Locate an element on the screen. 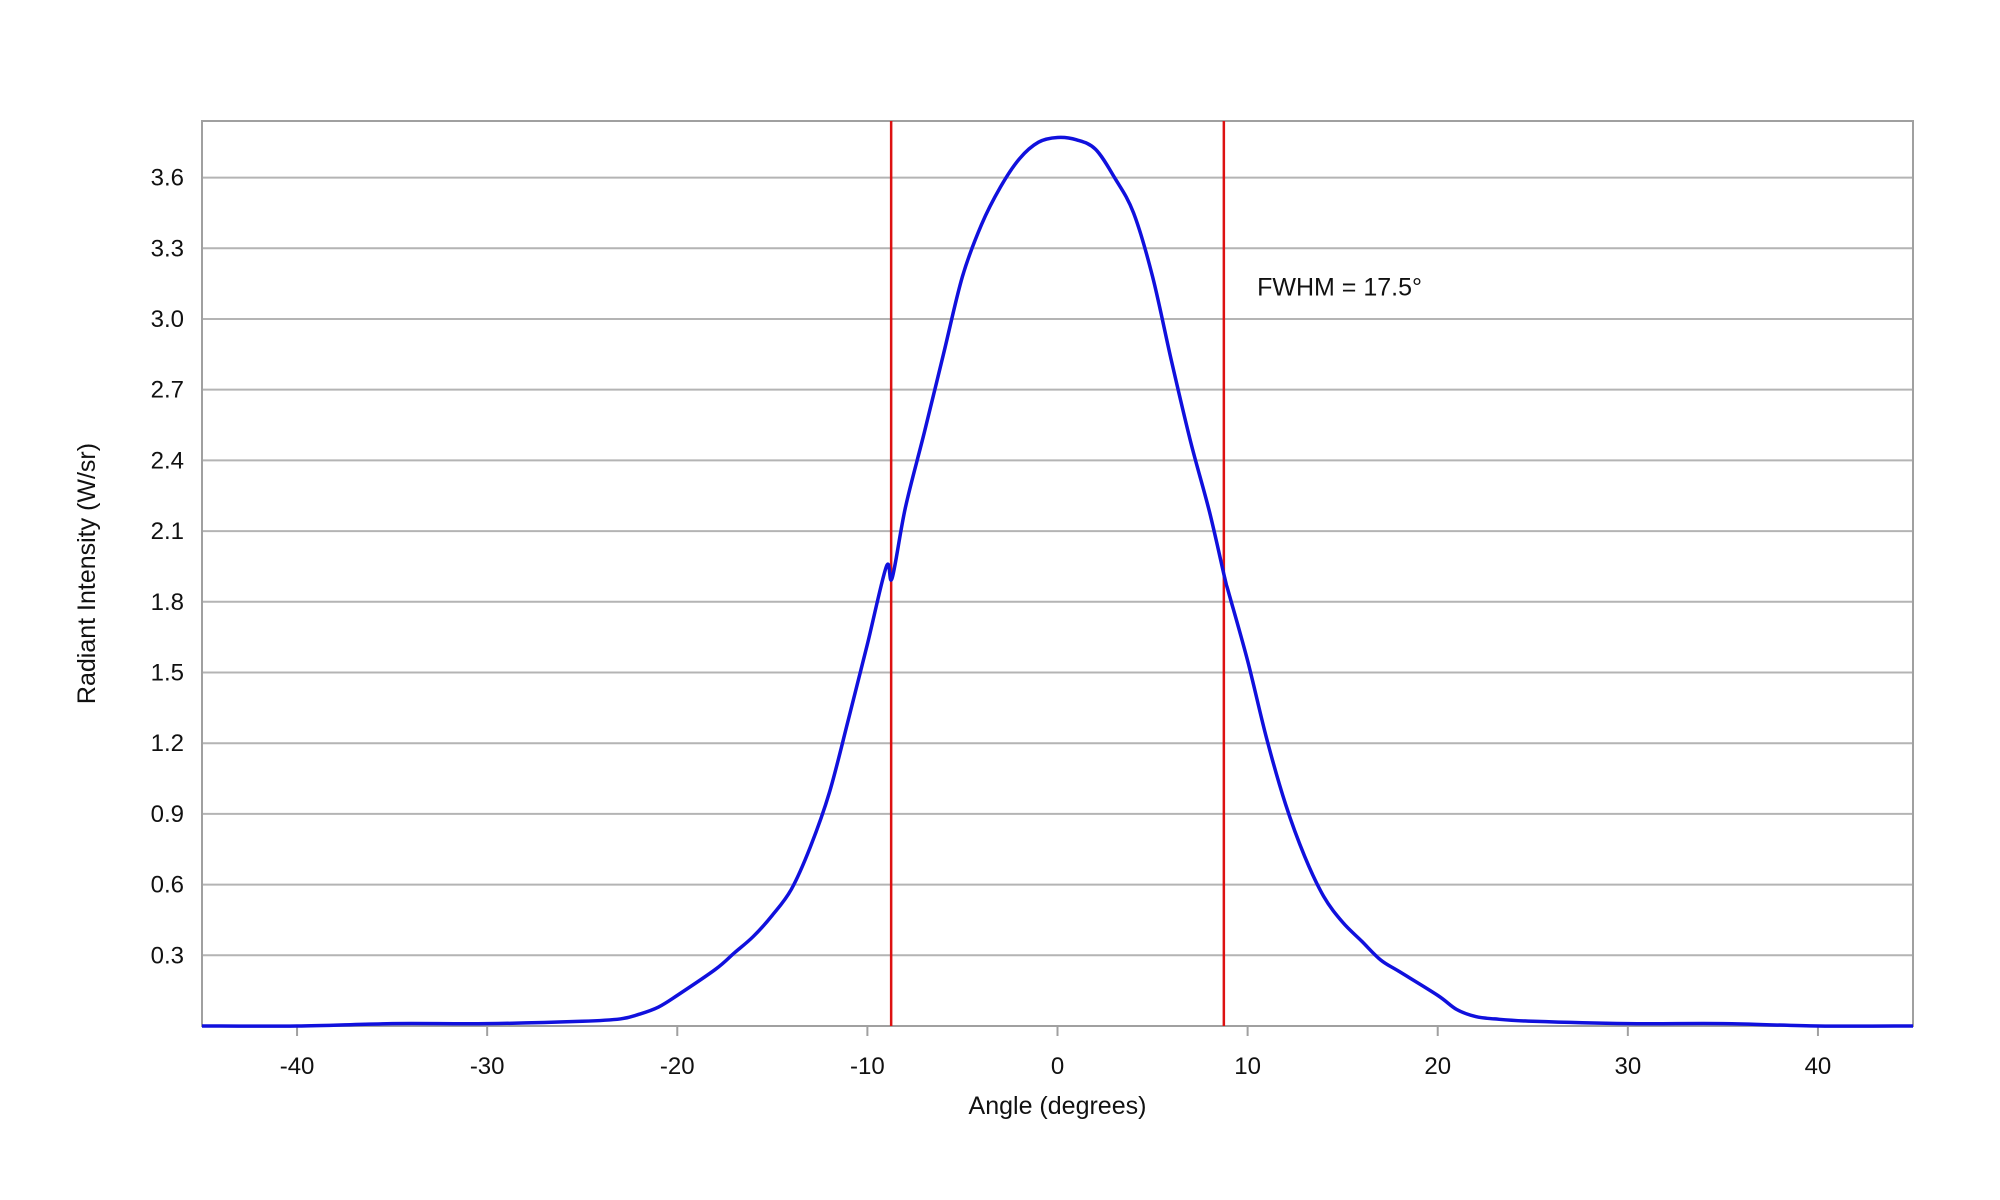  y-tick-label: 3.6 is located at coordinates (167, 178).